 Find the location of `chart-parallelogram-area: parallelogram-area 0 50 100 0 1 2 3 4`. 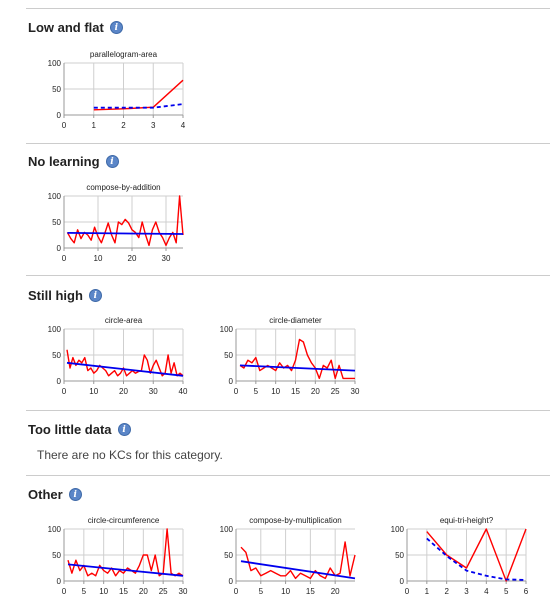

chart-parallelogram-area: parallelogram-area 0 50 100 0 1 2 3 4 is located at coordinates (109, 93).